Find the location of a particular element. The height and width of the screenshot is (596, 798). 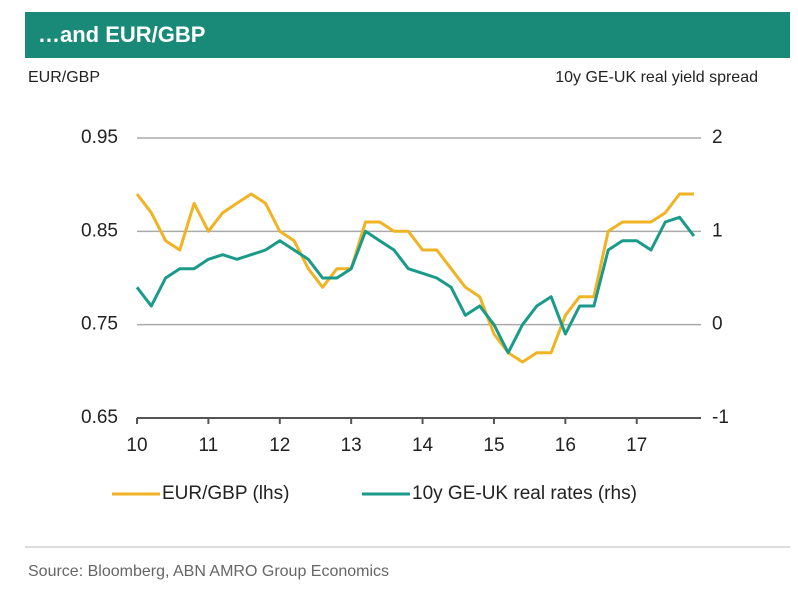

x-tick-label: 13 is located at coordinates (351, 445).